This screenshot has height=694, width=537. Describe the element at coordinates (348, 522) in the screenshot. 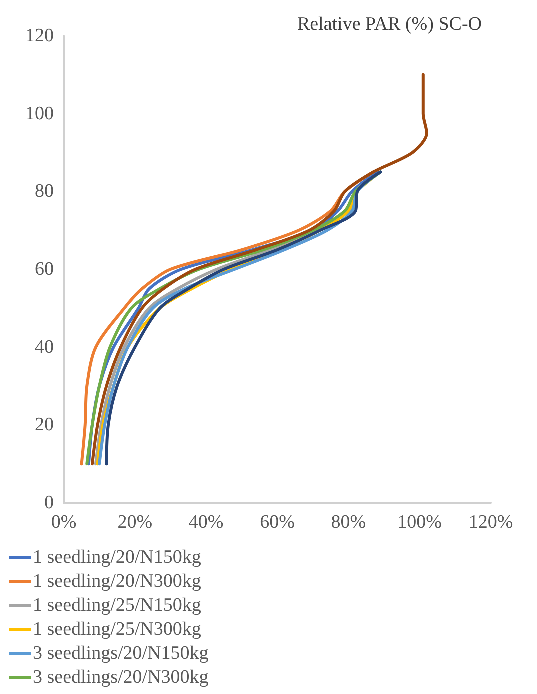

I see `x-tick-label: 80%` at that location.